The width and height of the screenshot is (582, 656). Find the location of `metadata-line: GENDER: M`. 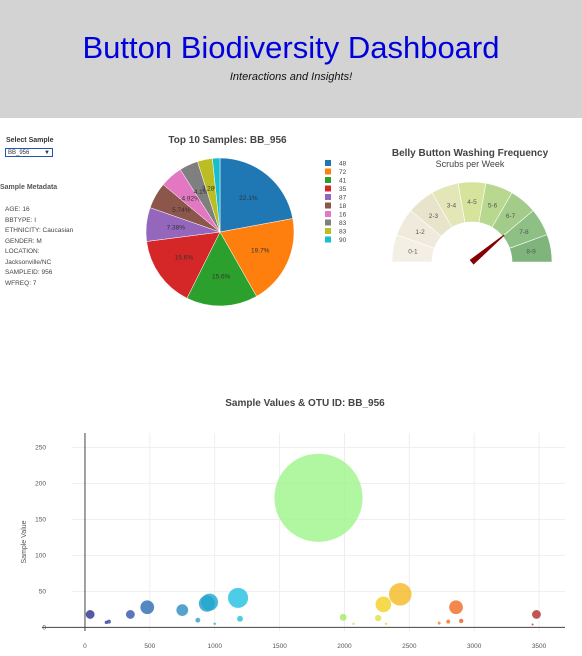

metadata-line: GENDER: M is located at coordinates (23, 241).